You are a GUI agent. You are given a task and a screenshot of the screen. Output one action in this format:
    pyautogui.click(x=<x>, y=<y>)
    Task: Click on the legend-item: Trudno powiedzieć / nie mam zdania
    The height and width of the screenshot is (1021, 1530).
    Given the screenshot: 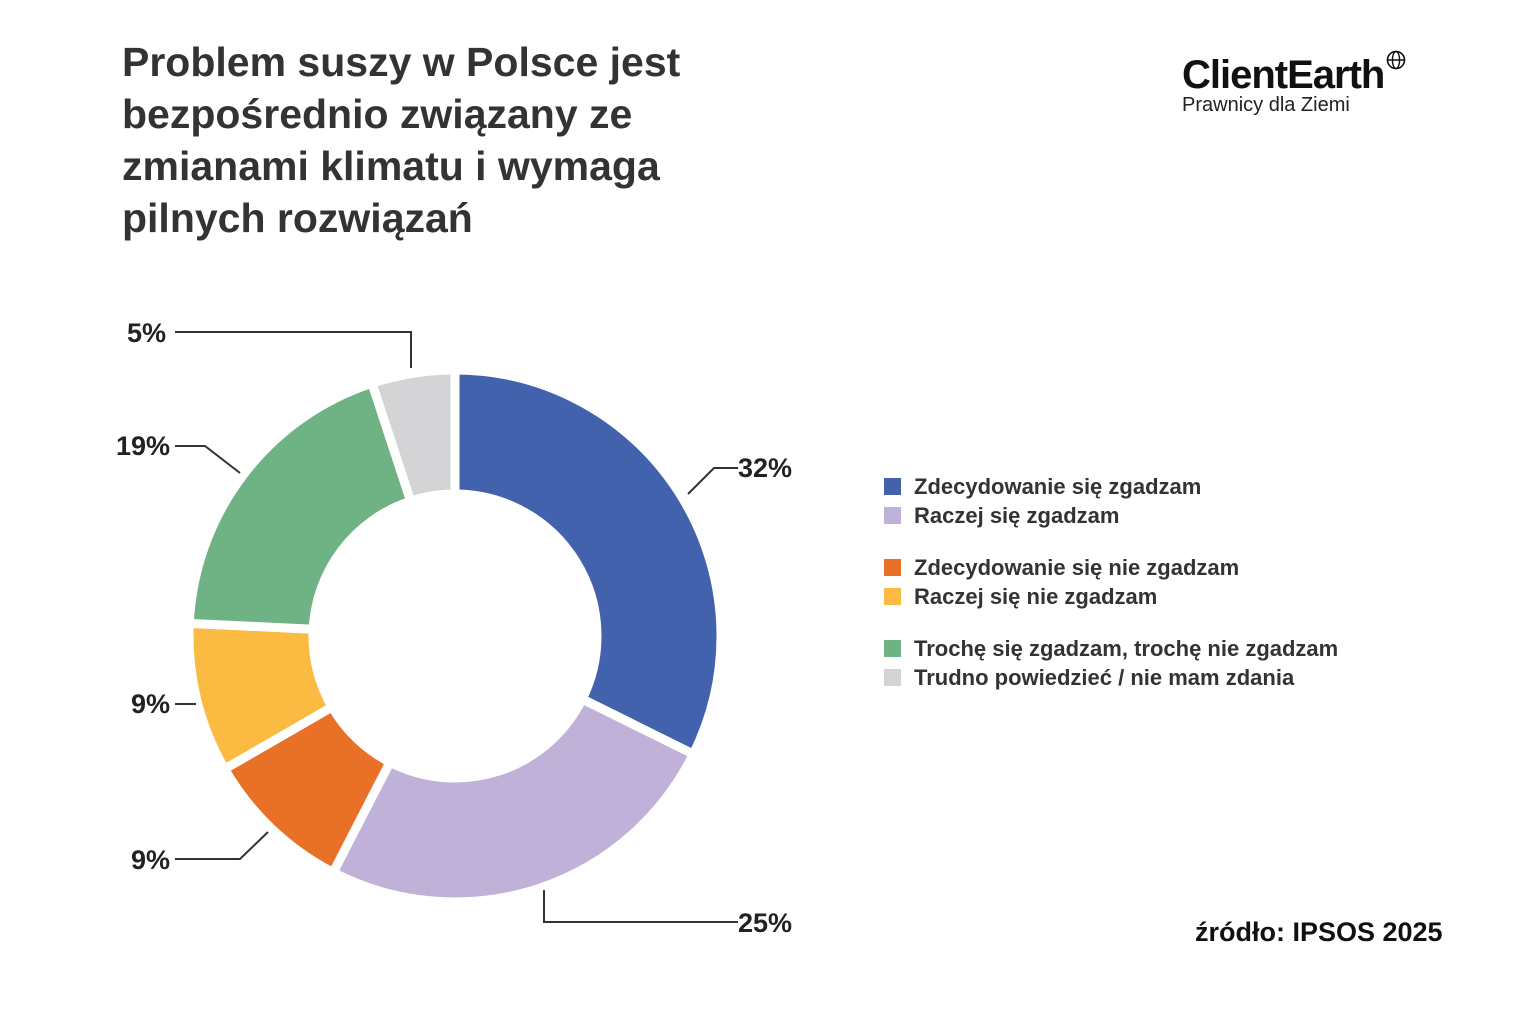 What is the action you would take?
    pyautogui.click(x=1111, y=677)
    